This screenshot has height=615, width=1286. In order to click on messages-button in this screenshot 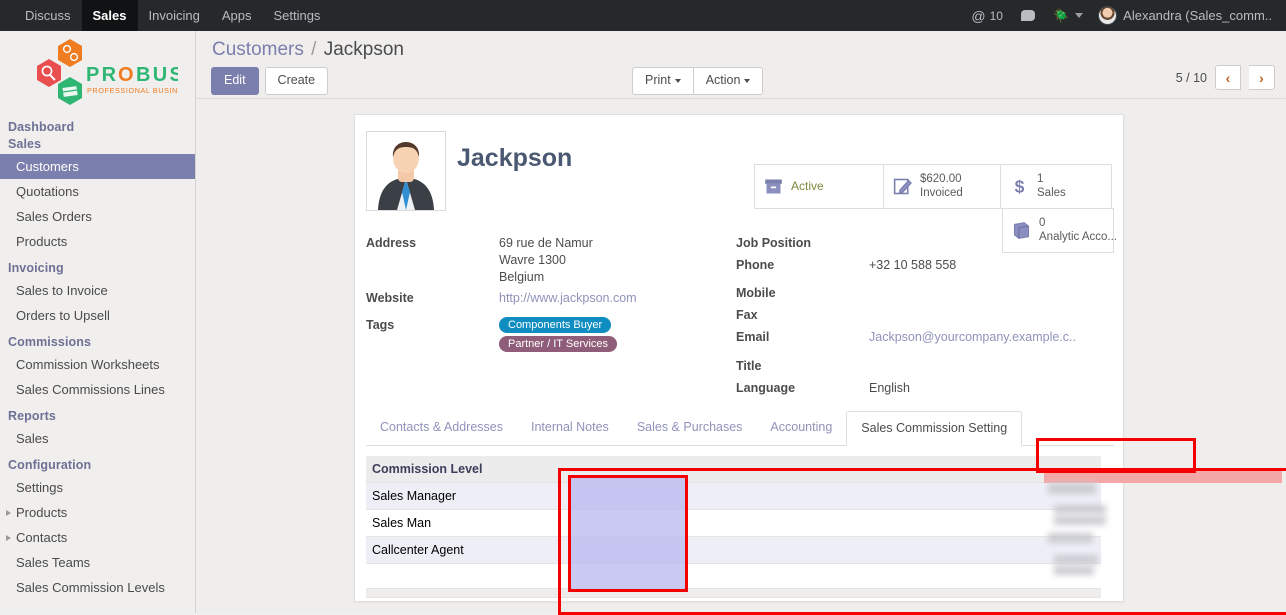, I will do `click(1028, 15)`.